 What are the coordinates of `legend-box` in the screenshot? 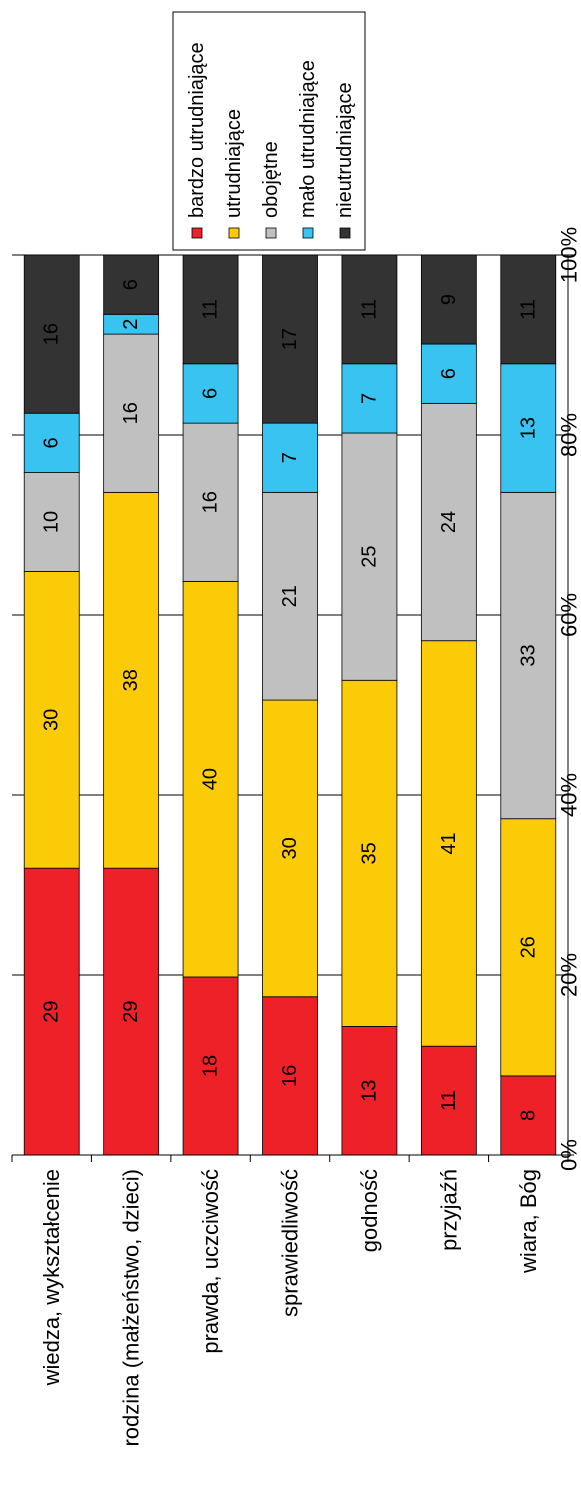 It's located at (269, 131).